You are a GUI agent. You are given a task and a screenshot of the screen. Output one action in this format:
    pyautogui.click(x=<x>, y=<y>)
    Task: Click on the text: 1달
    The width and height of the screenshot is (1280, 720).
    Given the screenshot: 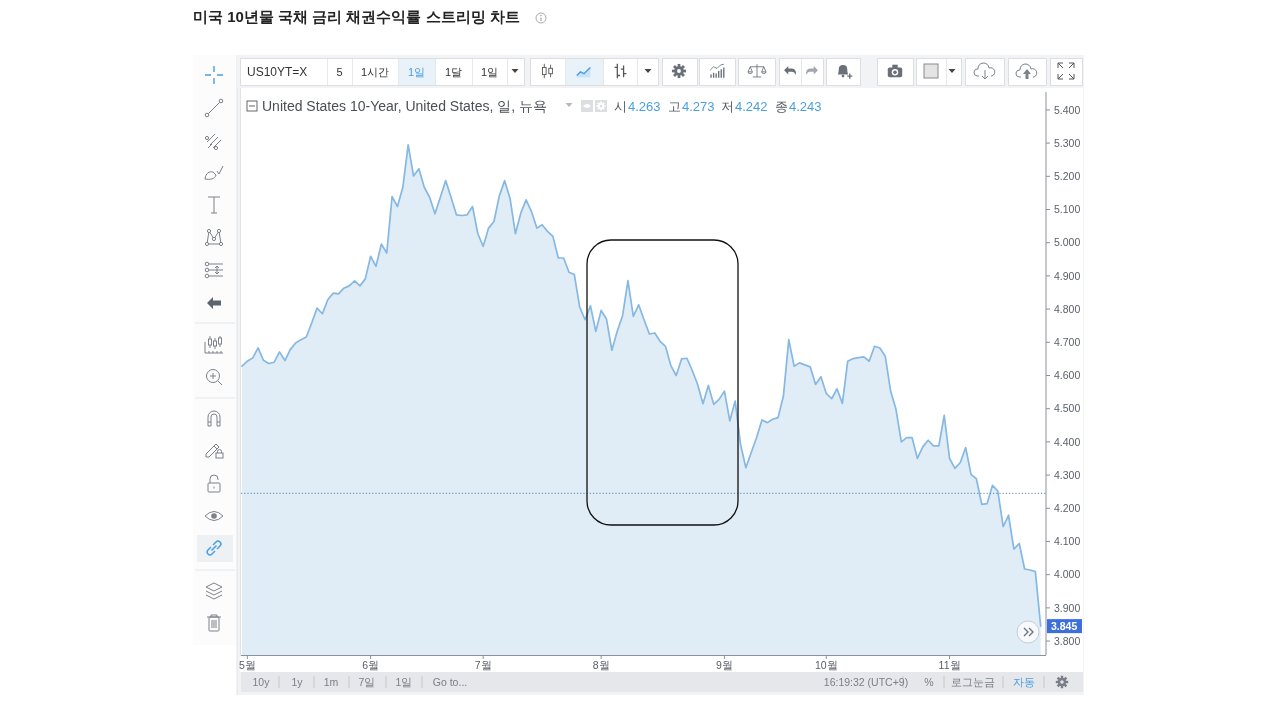 What is the action you would take?
    pyautogui.click(x=453, y=71)
    